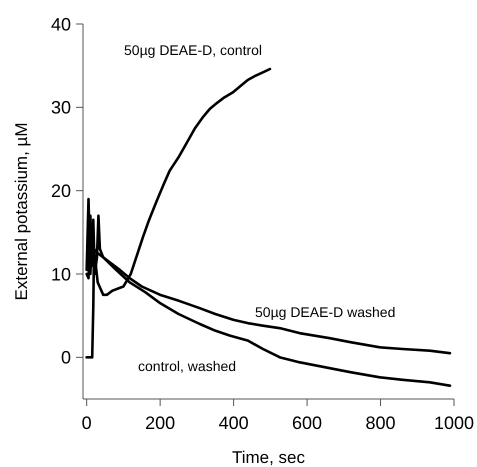 The image size is (477, 467). Describe the element at coordinates (60, 190) in the screenshot. I see `y-tick-label: 20` at that location.